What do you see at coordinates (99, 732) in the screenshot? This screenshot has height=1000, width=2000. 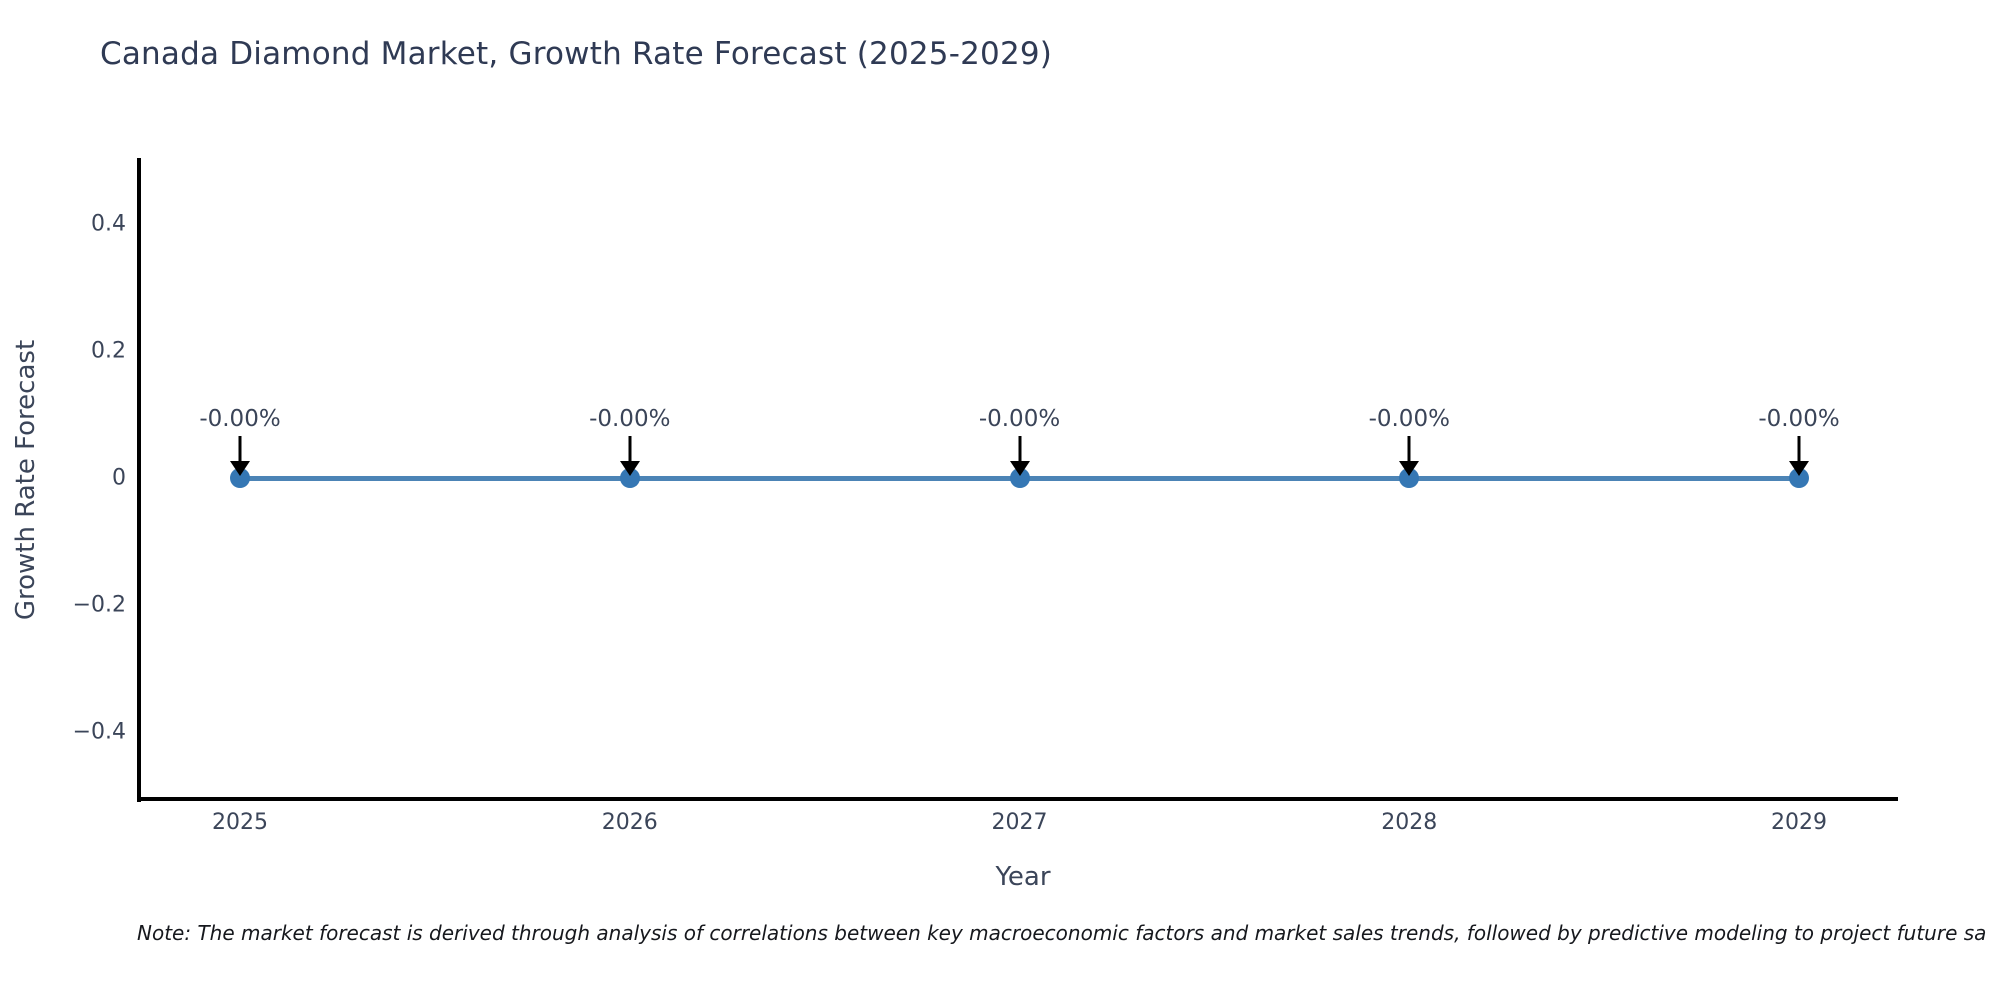 I see `y-tick-label: −0.4` at bounding box center [99, 732].